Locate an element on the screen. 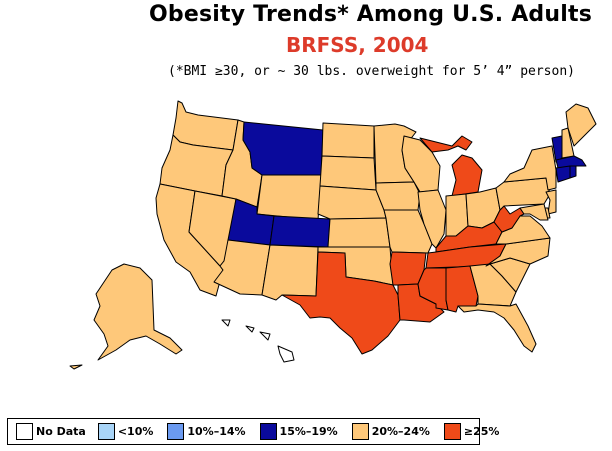  state-tx is located at coordinates (341, 303).